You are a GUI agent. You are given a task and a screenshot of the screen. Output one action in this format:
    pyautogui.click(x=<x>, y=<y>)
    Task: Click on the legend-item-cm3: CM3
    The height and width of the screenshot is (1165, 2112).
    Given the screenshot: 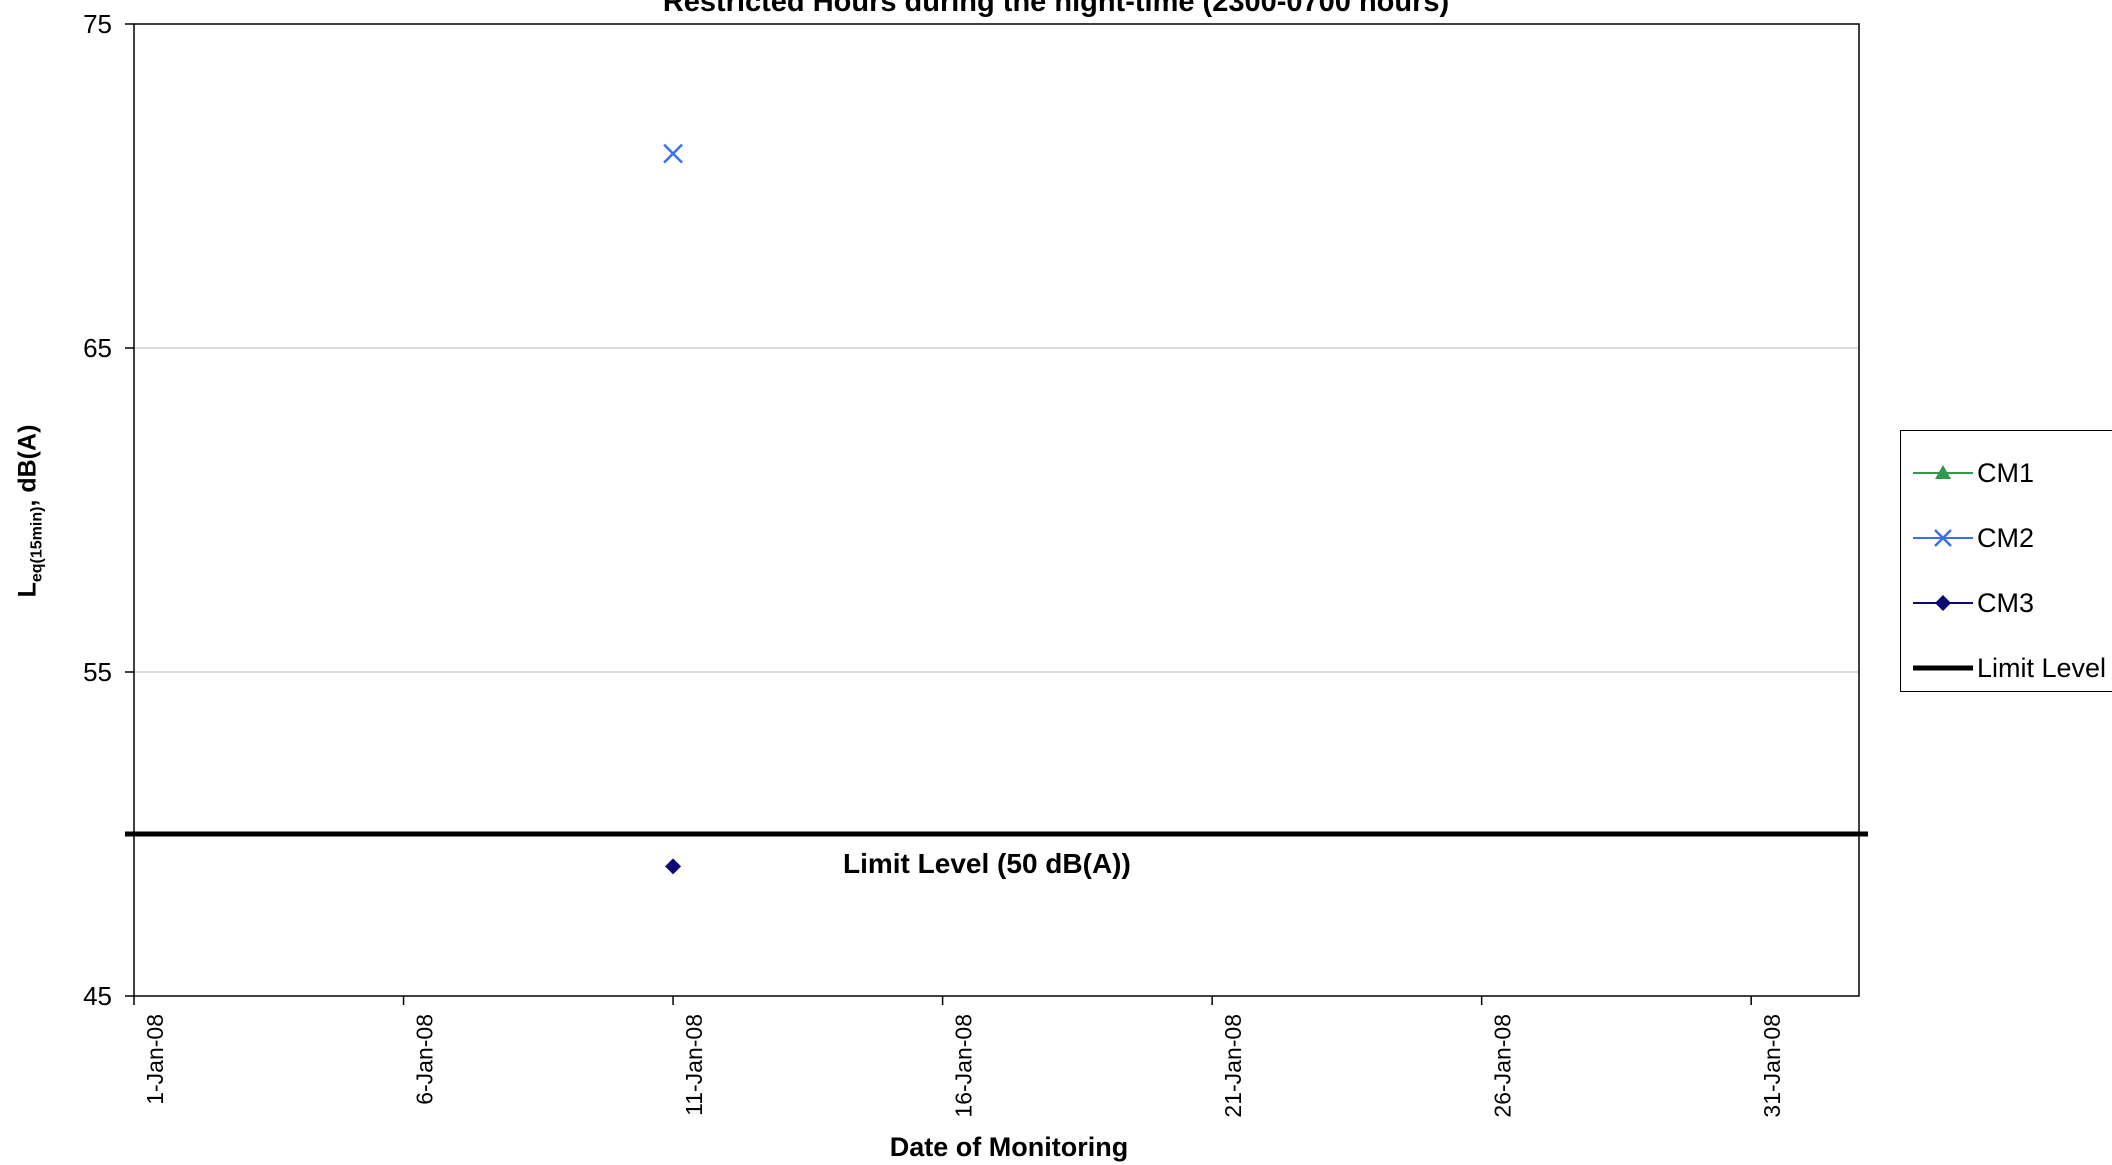 What is the action you would take?
    pyautogui.click(x=1972, y=603)
    